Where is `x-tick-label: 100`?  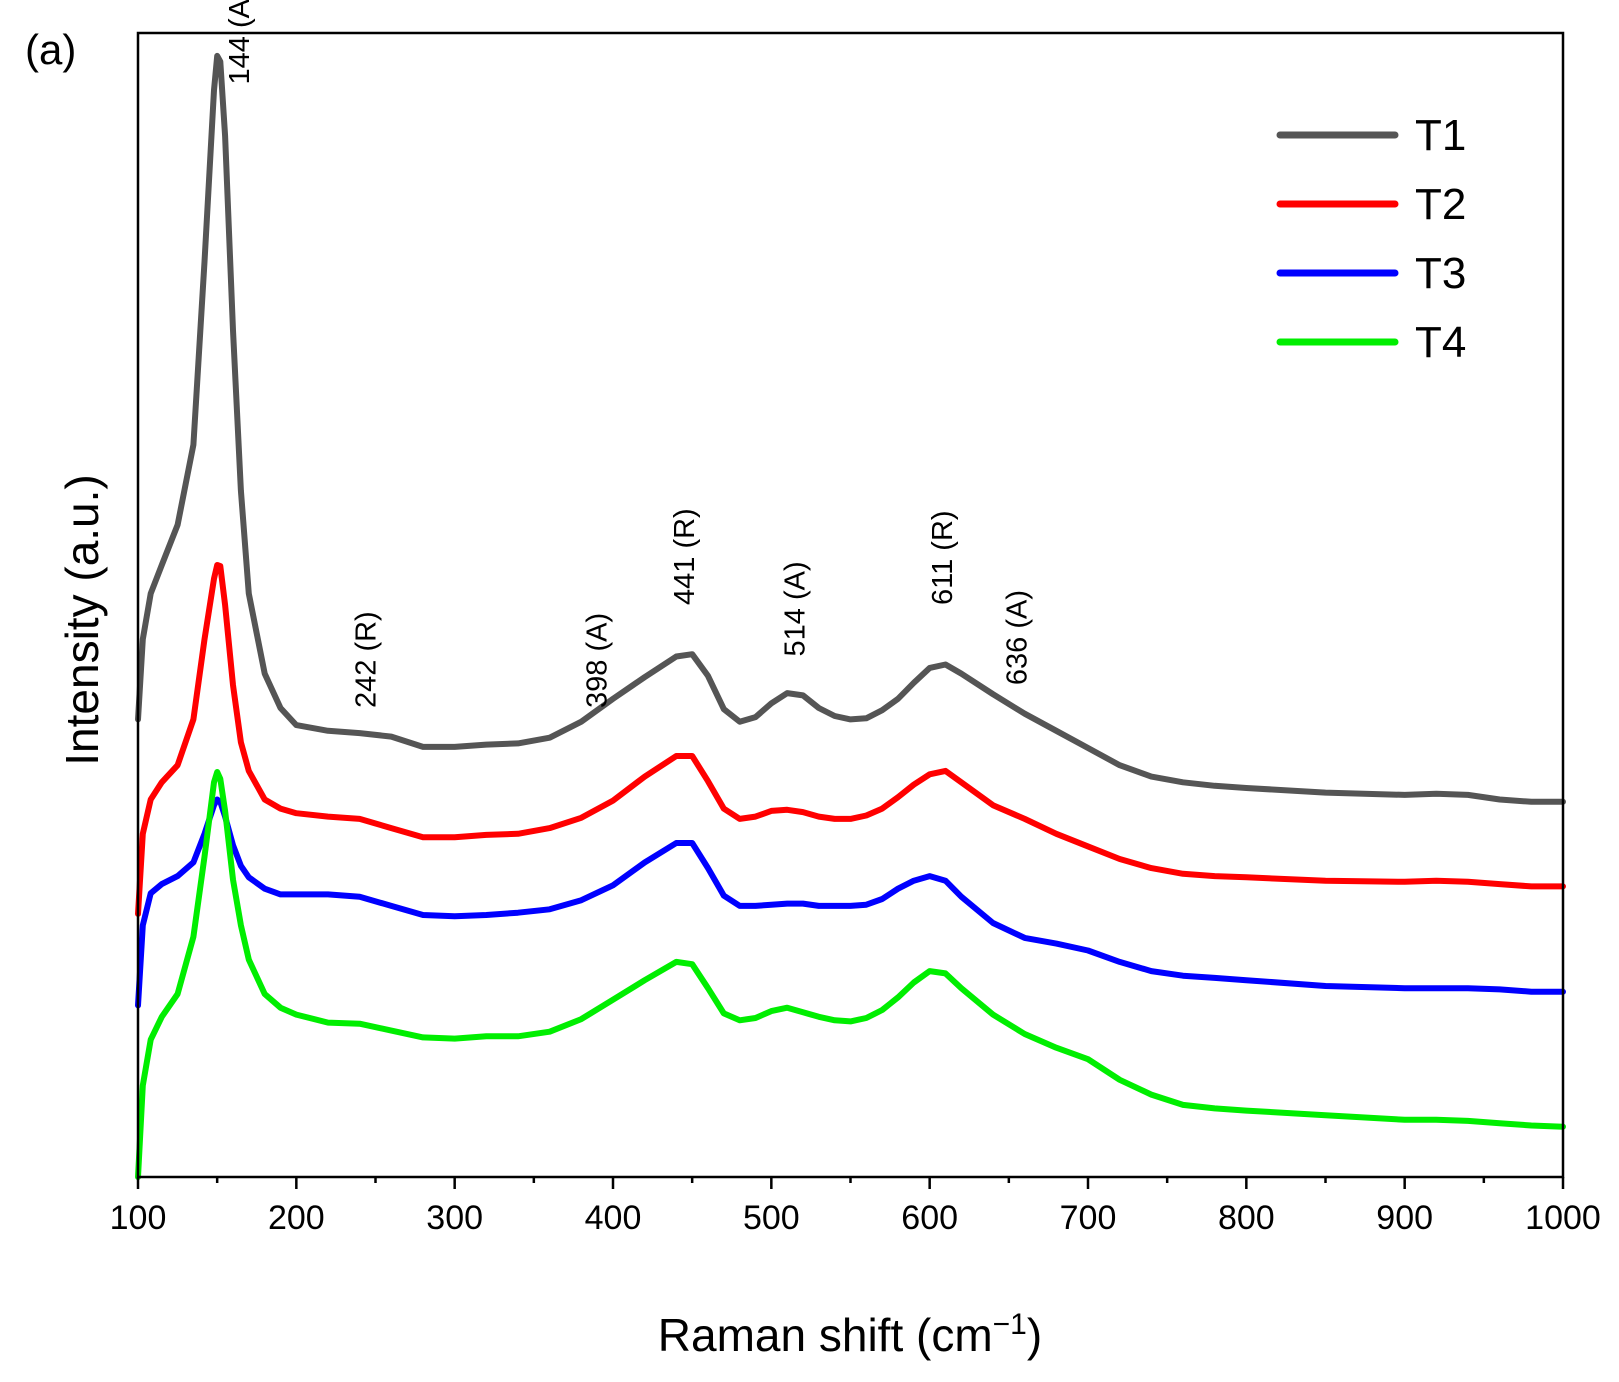 x-tick-label: 100 is located at coordinates (138, 1218).